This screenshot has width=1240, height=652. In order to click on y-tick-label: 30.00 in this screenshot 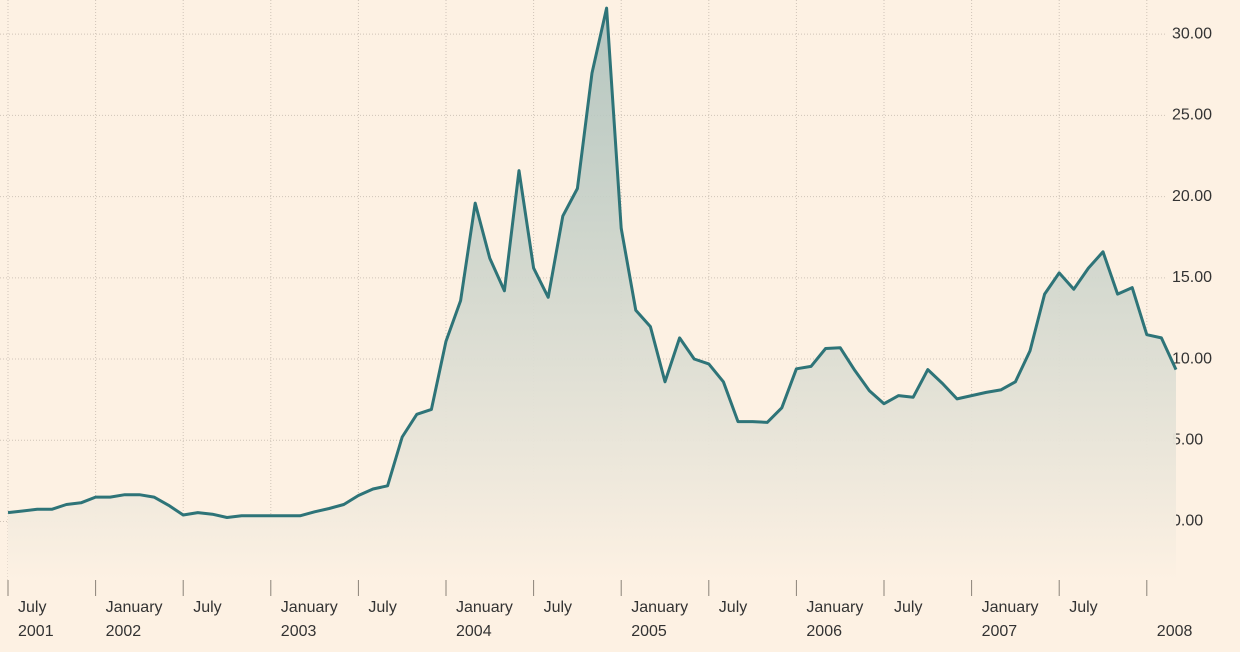, I will do `click(1192, 33)`.